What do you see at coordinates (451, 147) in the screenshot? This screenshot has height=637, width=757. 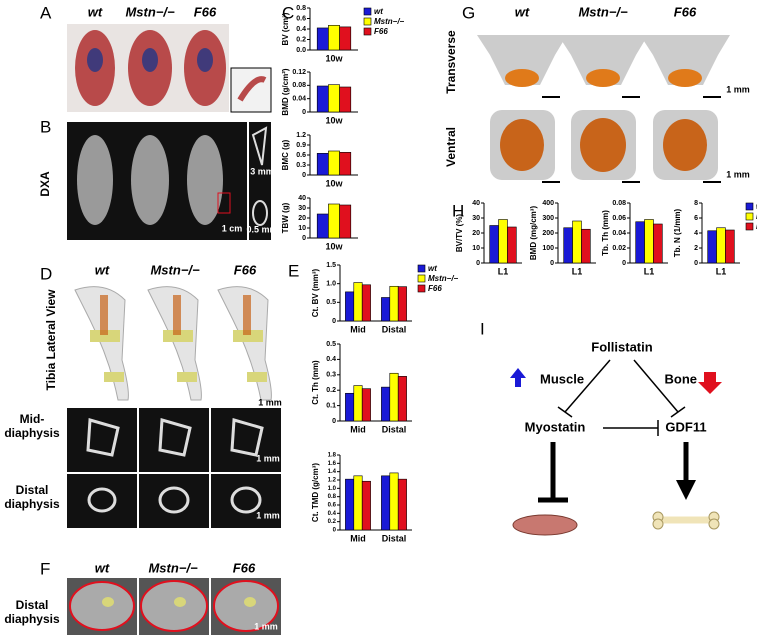 I see `row-label: Ventral` at bounding box center [451, 147].